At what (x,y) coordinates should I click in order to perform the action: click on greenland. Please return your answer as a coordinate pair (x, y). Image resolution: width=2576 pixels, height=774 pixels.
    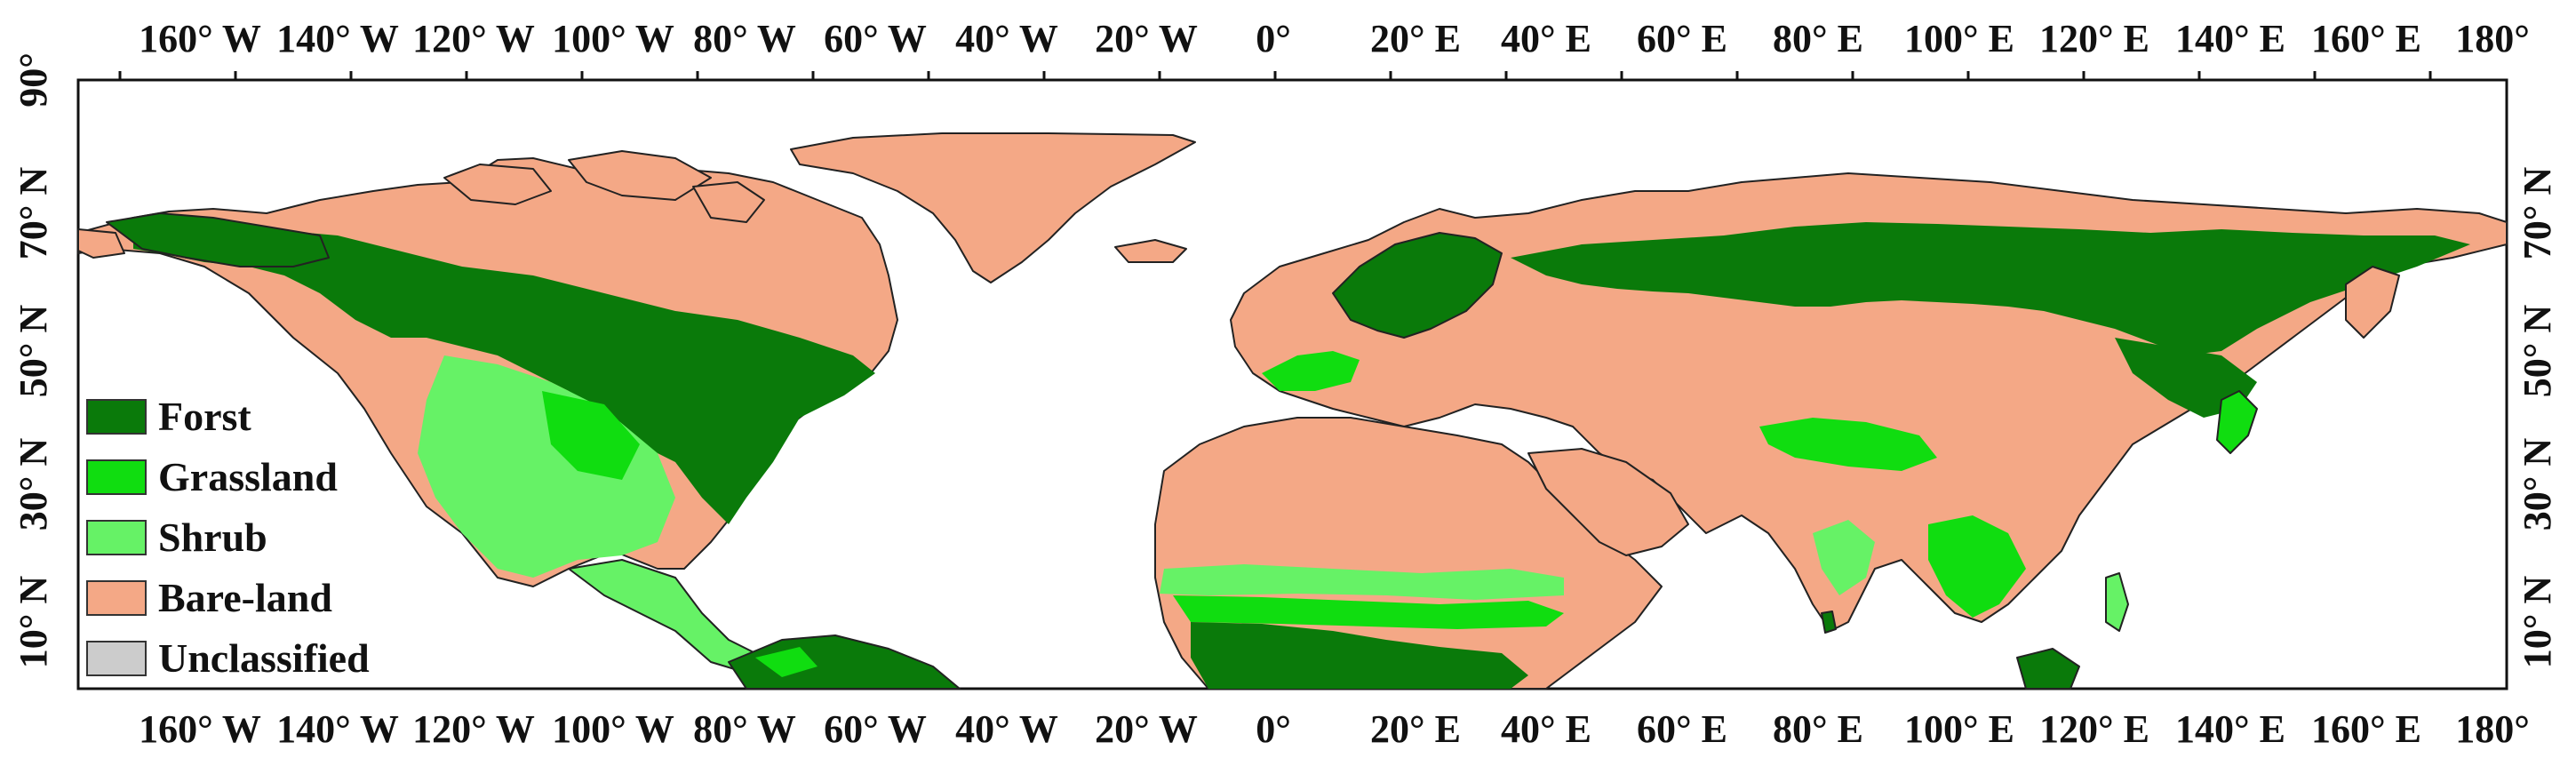
    Looking at the image, I should click on (993, 207).